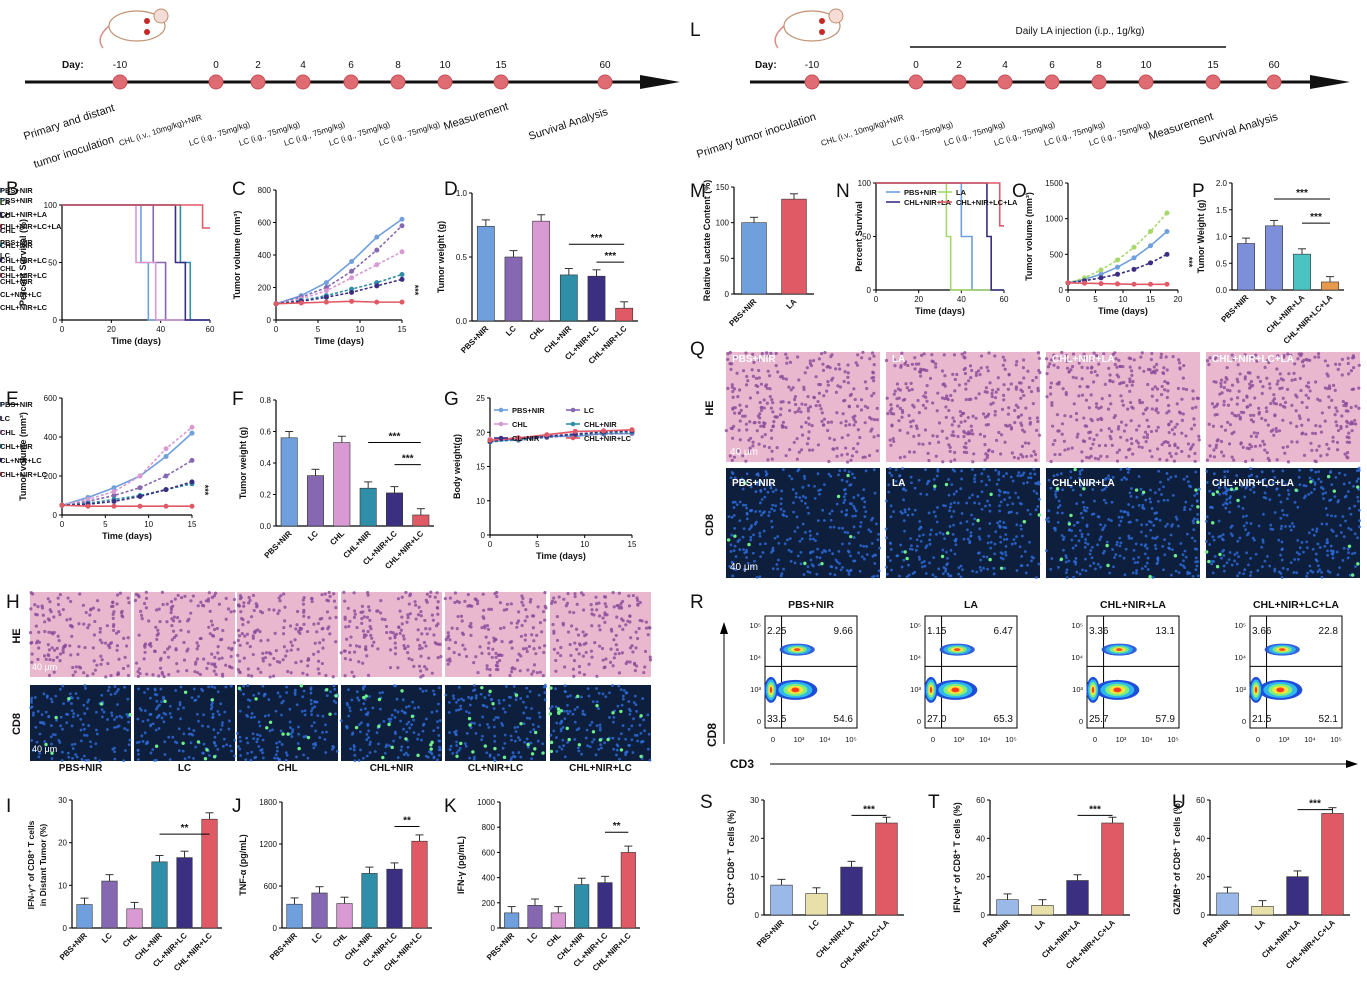  What do you see at coordinates (392, 768) in the screenshot?
I see `group-label: CHL+NIR` at bounding box center [392, 768].